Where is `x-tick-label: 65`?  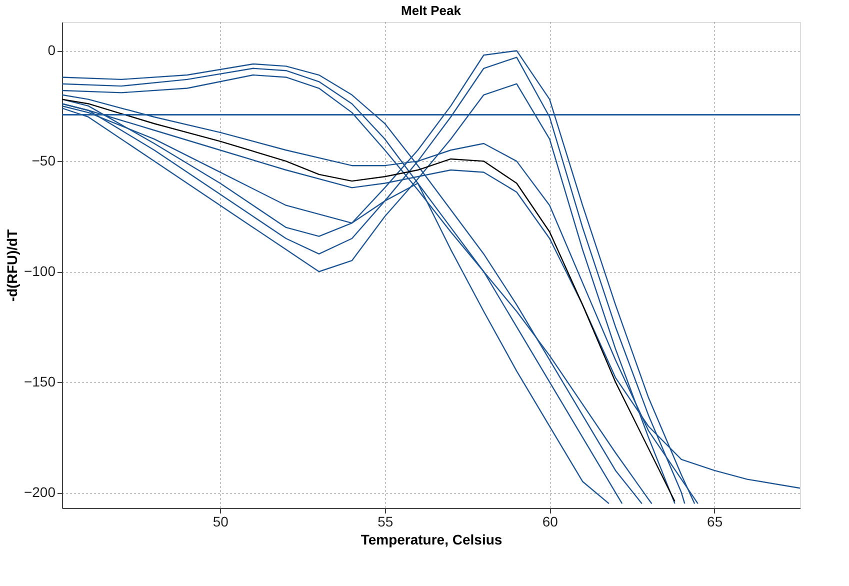 x-tick-label: 65 is located at coordinates (715, 522).